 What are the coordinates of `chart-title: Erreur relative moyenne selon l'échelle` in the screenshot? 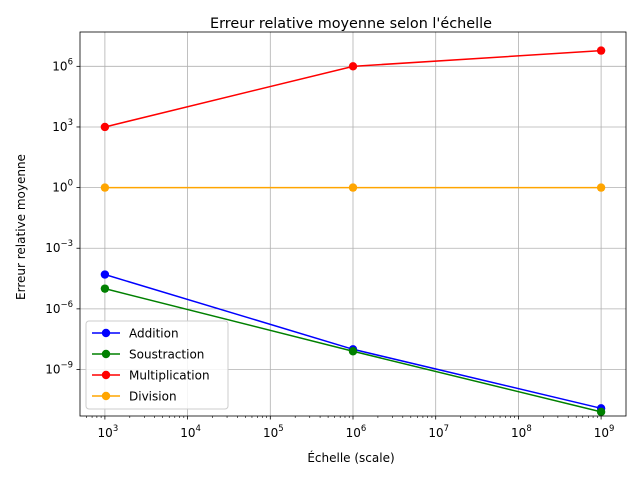 It's located at (351, 24).